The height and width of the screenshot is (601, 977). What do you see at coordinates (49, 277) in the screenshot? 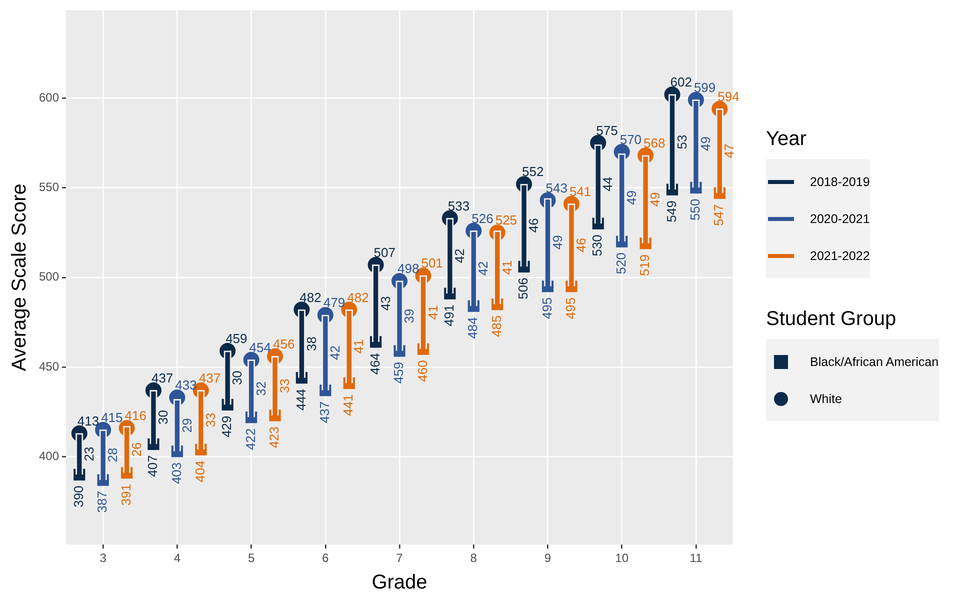
I see `y-tick-label: 500` at bounding box center [49, 277].